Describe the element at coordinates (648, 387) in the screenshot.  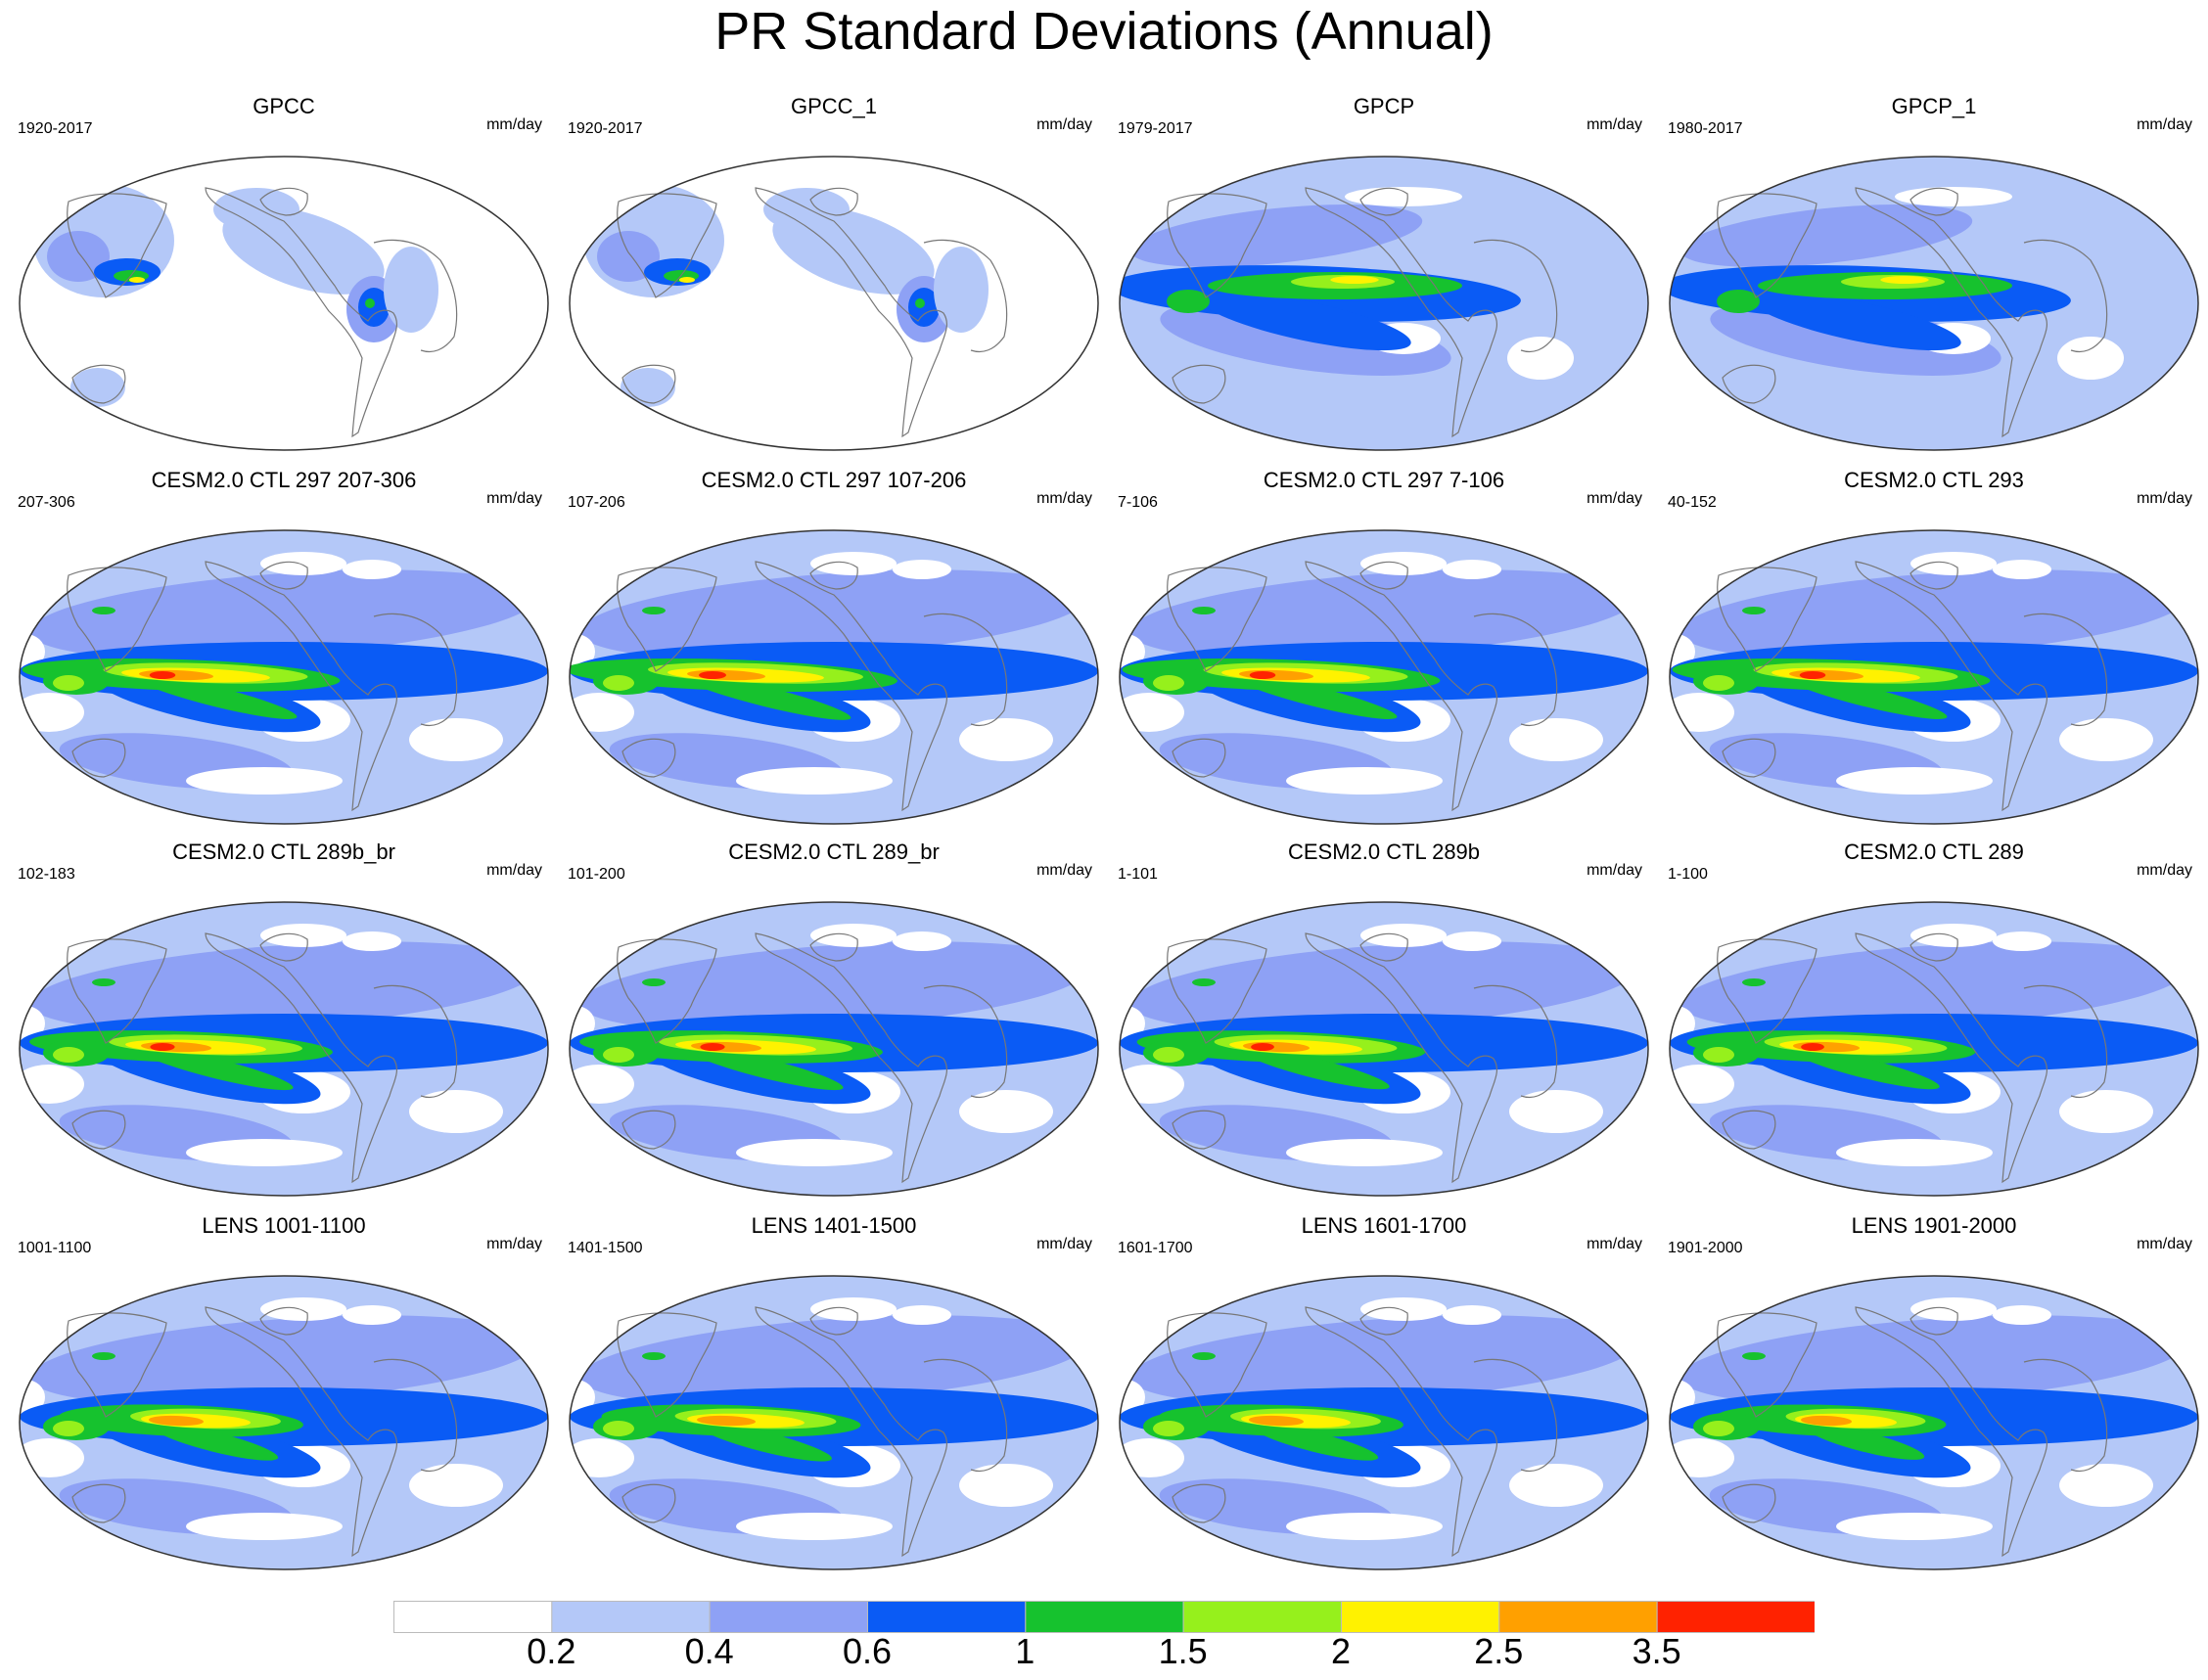
I see `australia-land-field` at that location.